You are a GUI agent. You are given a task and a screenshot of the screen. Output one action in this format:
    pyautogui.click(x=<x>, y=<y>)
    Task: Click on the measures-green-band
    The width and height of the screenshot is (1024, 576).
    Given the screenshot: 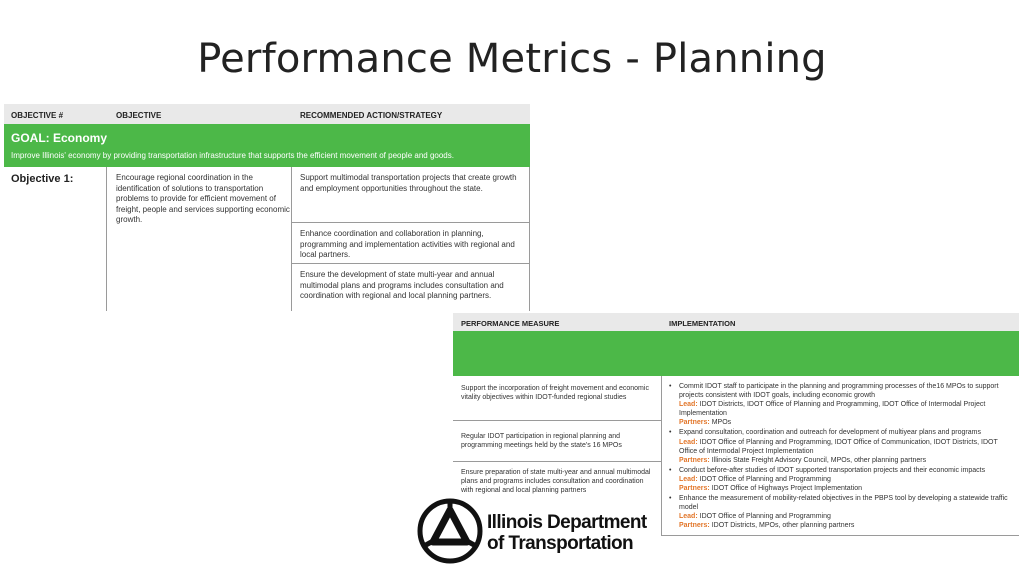 What is the action you would take?
    pyautogui.click(x=736, y=353)
    